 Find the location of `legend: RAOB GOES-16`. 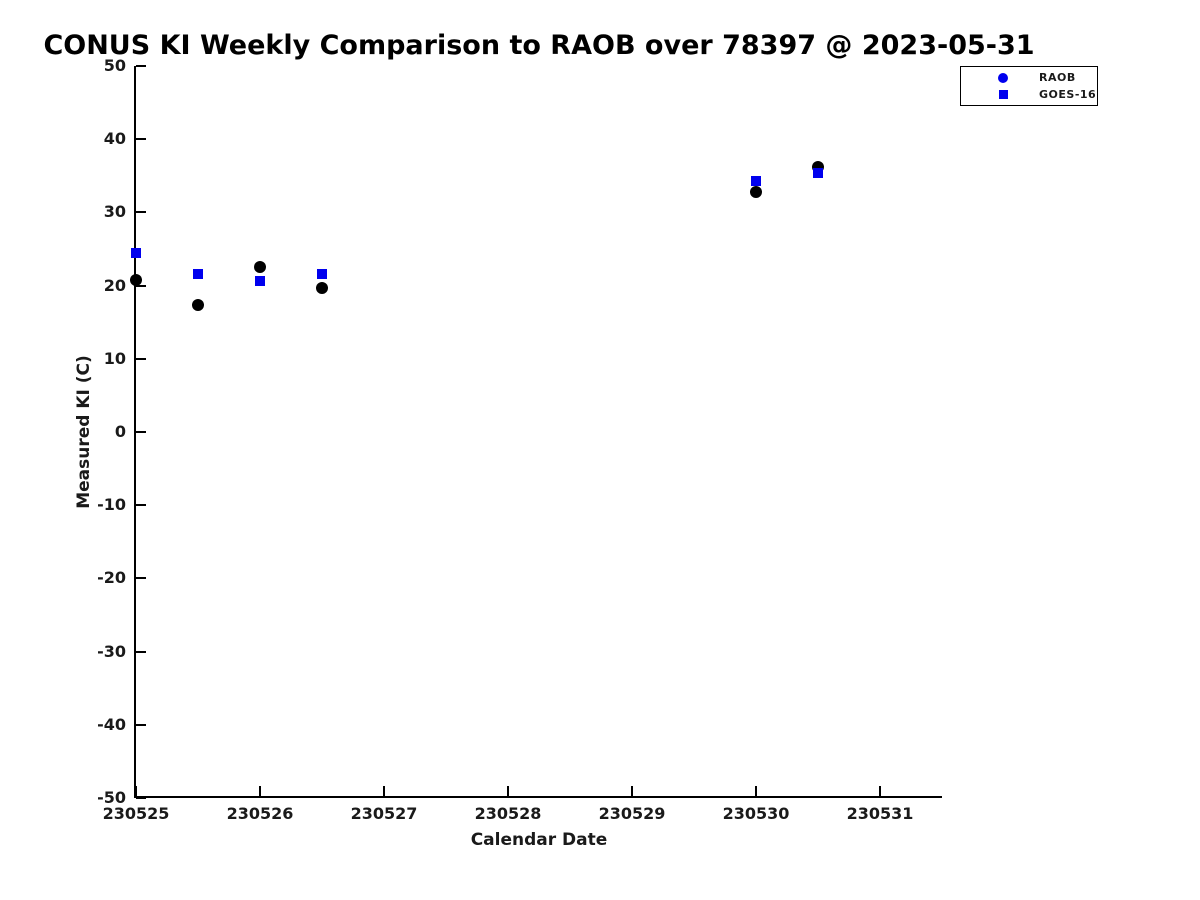

legend: RAOB GOES-16 is located at coordinates (1029, 86).